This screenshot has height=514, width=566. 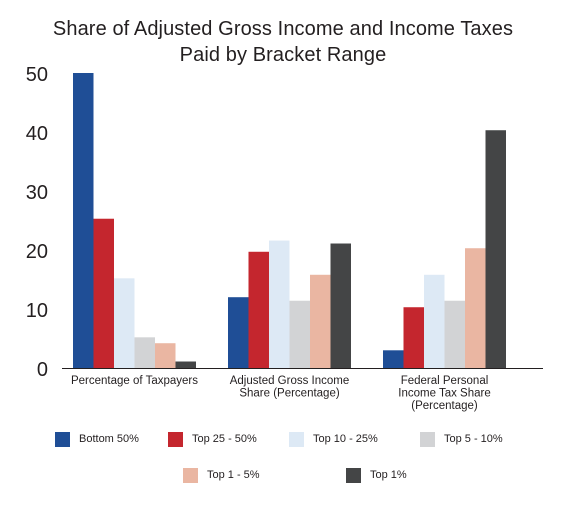 I want to click on legend-label: Top 1%, so click(x=388, y=475).